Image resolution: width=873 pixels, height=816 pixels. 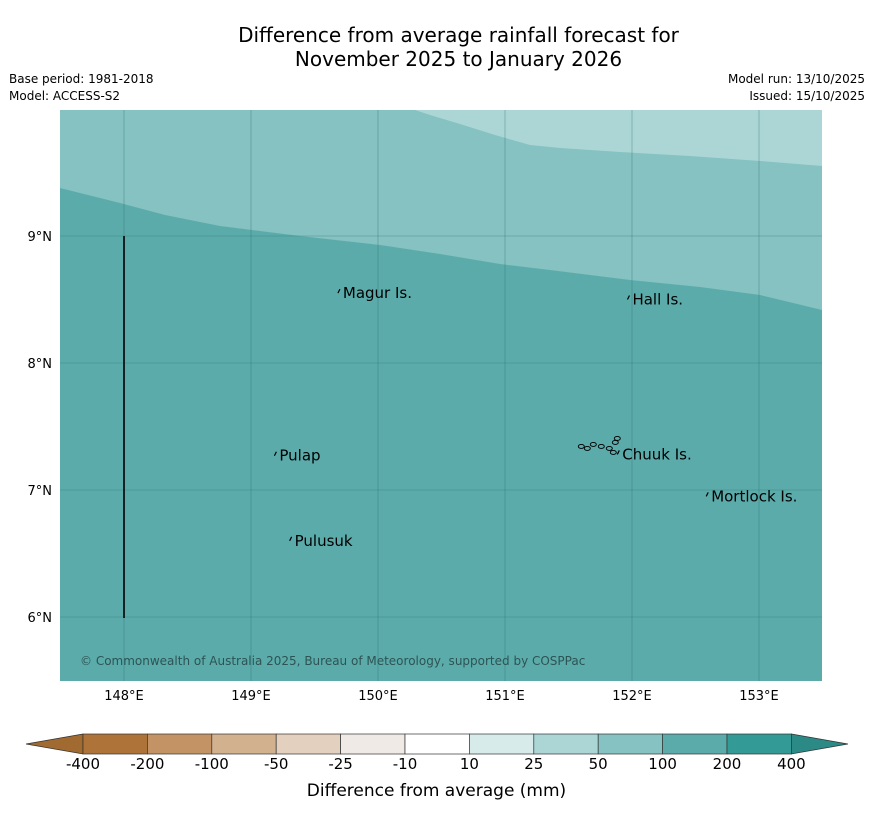 What do you see at coordinates (299, 456) in the screenshot?
I see `place-label: Pulap` at bounding box center [299, 456].